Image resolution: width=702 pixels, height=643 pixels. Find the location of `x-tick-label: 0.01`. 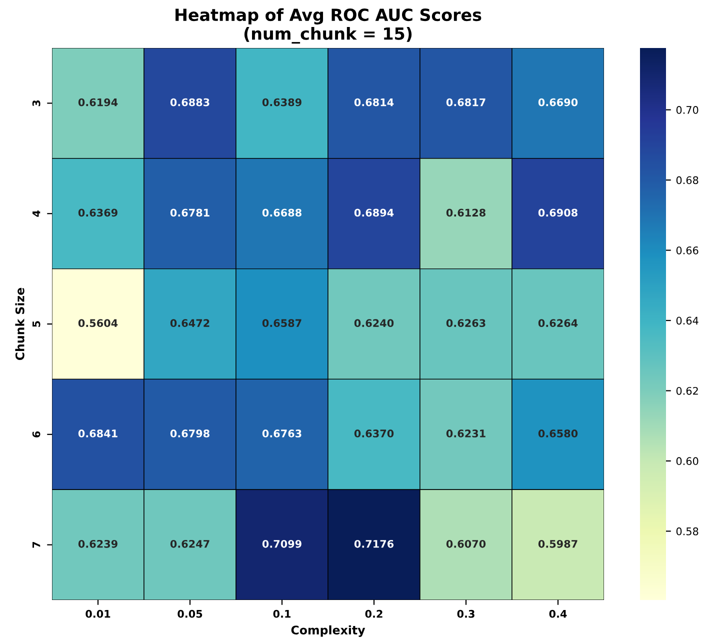

x-tick-label: 0.01 is located at coordinates (98, 614).